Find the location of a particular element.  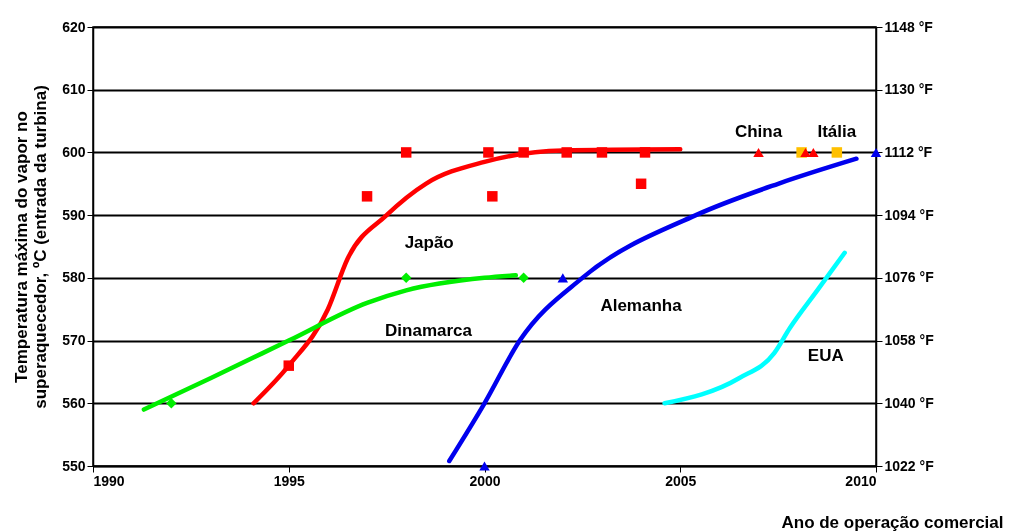

y-tick-label: 550 is located at coordinates (74, 465).